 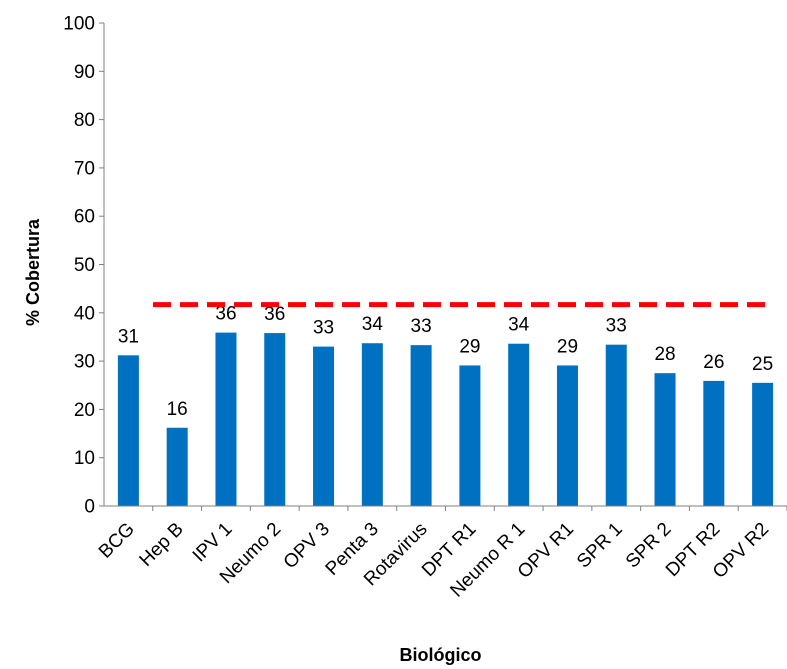 What do you see at coordinates (128, 336) in the screenshot?
I see `data-label: 31` at bounding box center [128, 336].